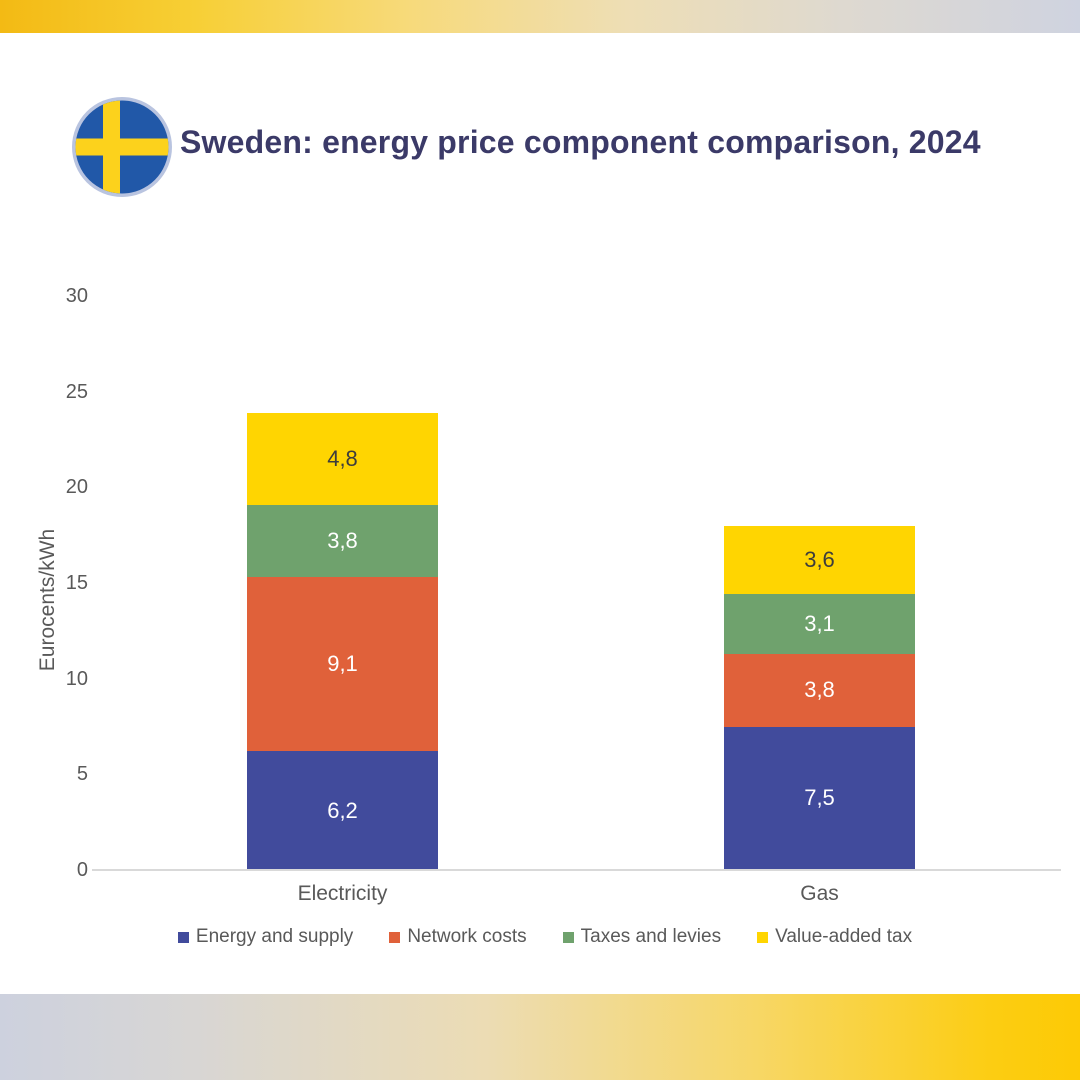  I want to click on legend-label: Energy and supply, so click(274, 936).